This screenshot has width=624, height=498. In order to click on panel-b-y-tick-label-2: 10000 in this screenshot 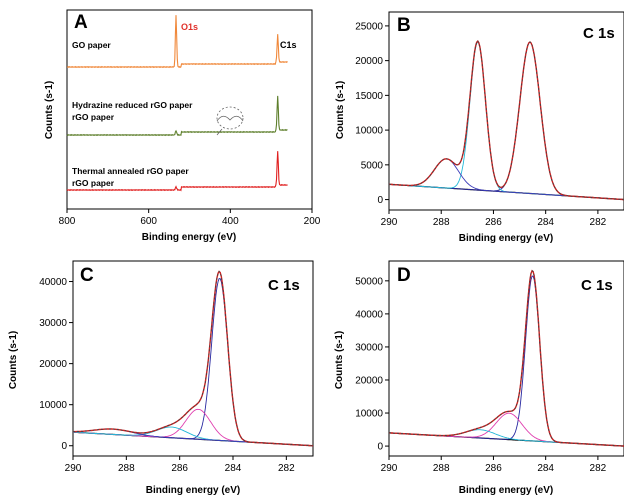, I will do `click(369, 131)`.